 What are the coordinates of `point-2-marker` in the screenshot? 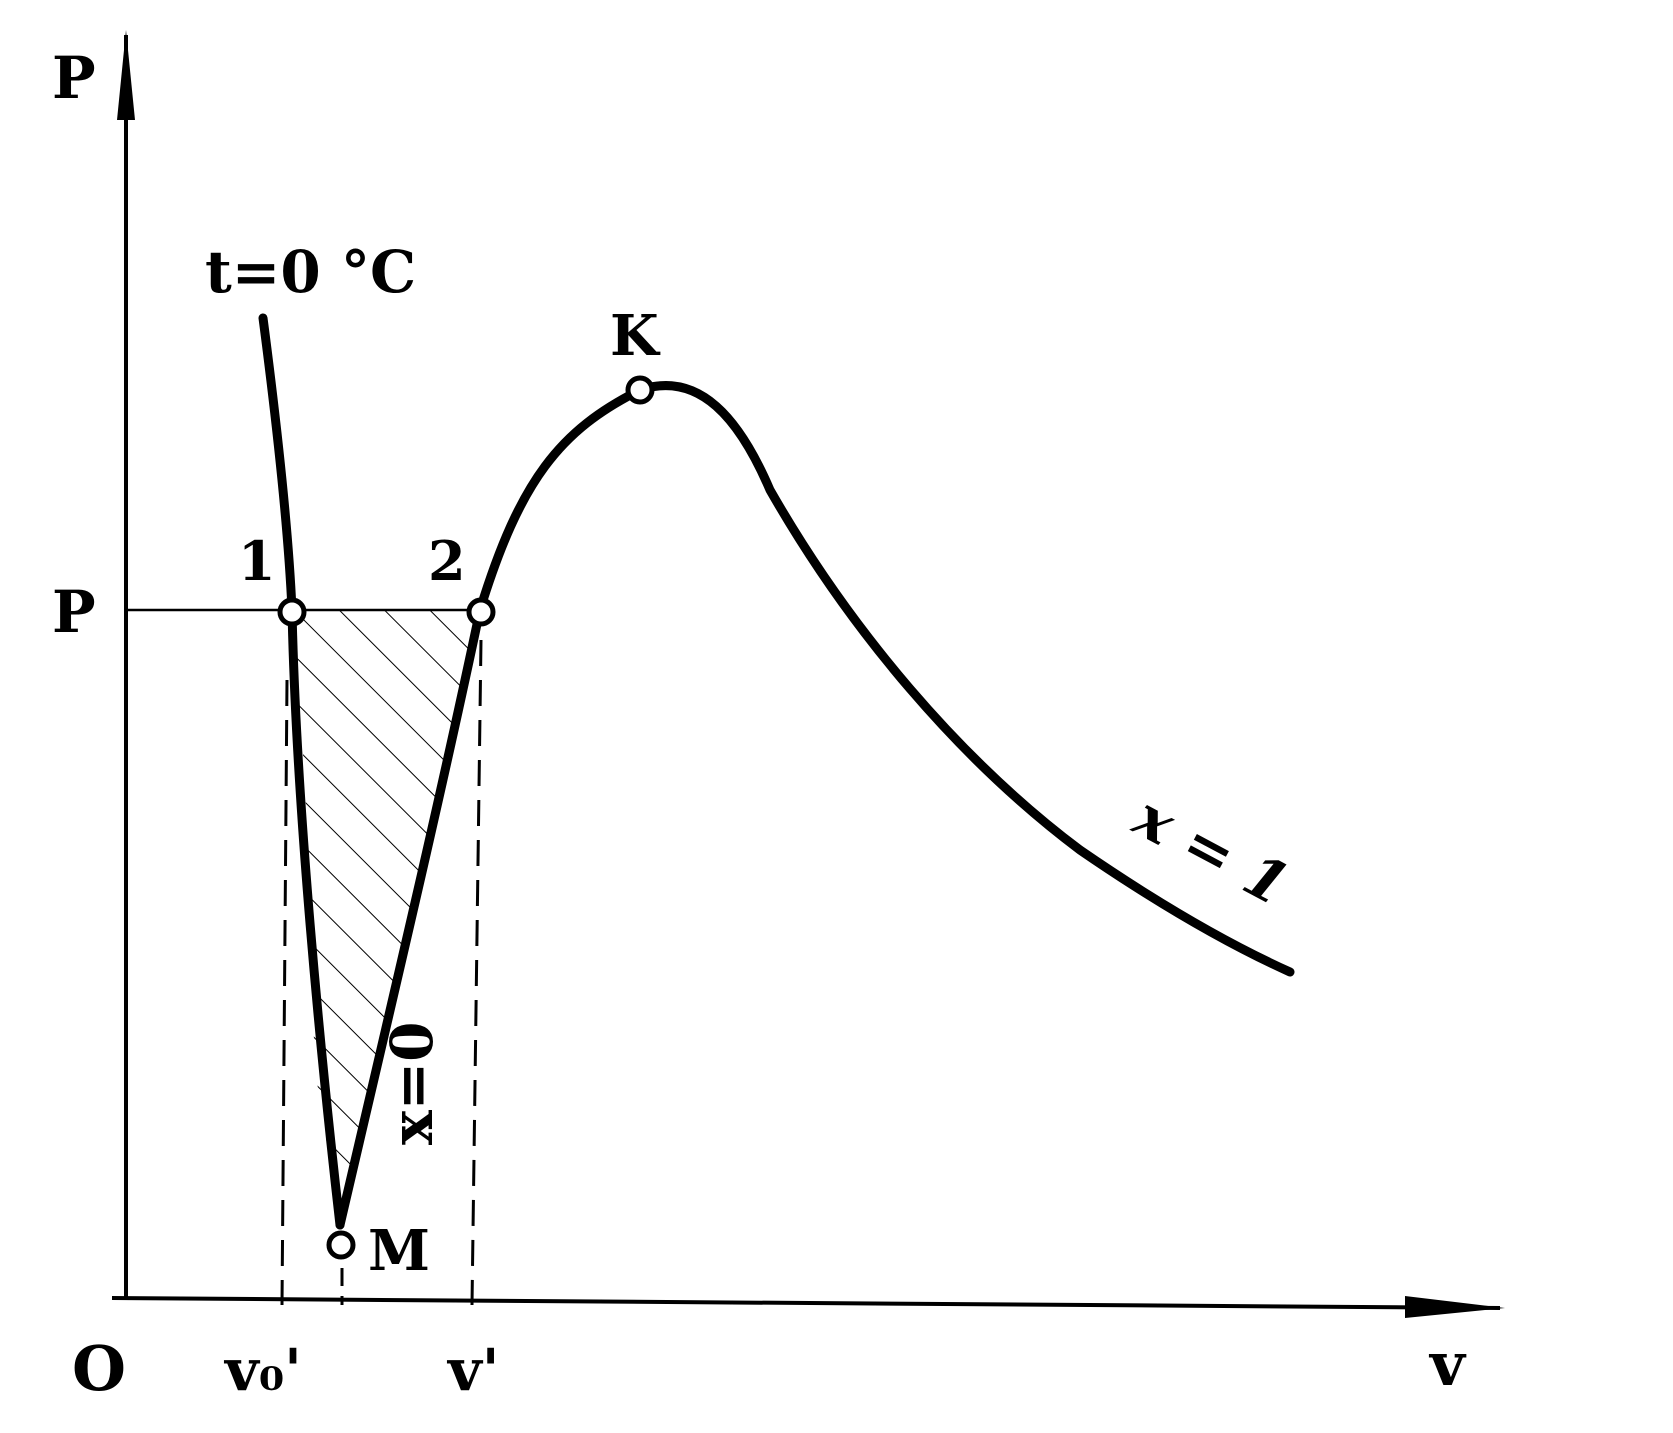 It's located at (481, 612).